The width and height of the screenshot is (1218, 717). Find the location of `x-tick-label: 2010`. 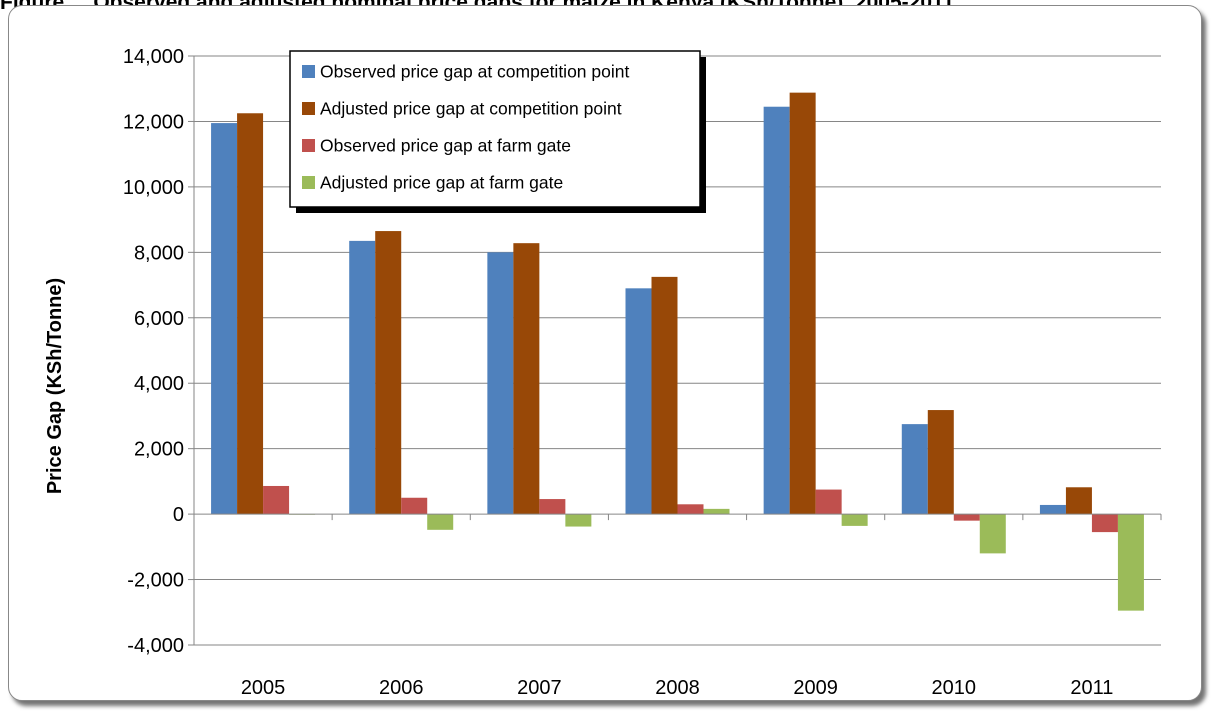

x-tick-label: 2010 is located at coordinates (954, 688).